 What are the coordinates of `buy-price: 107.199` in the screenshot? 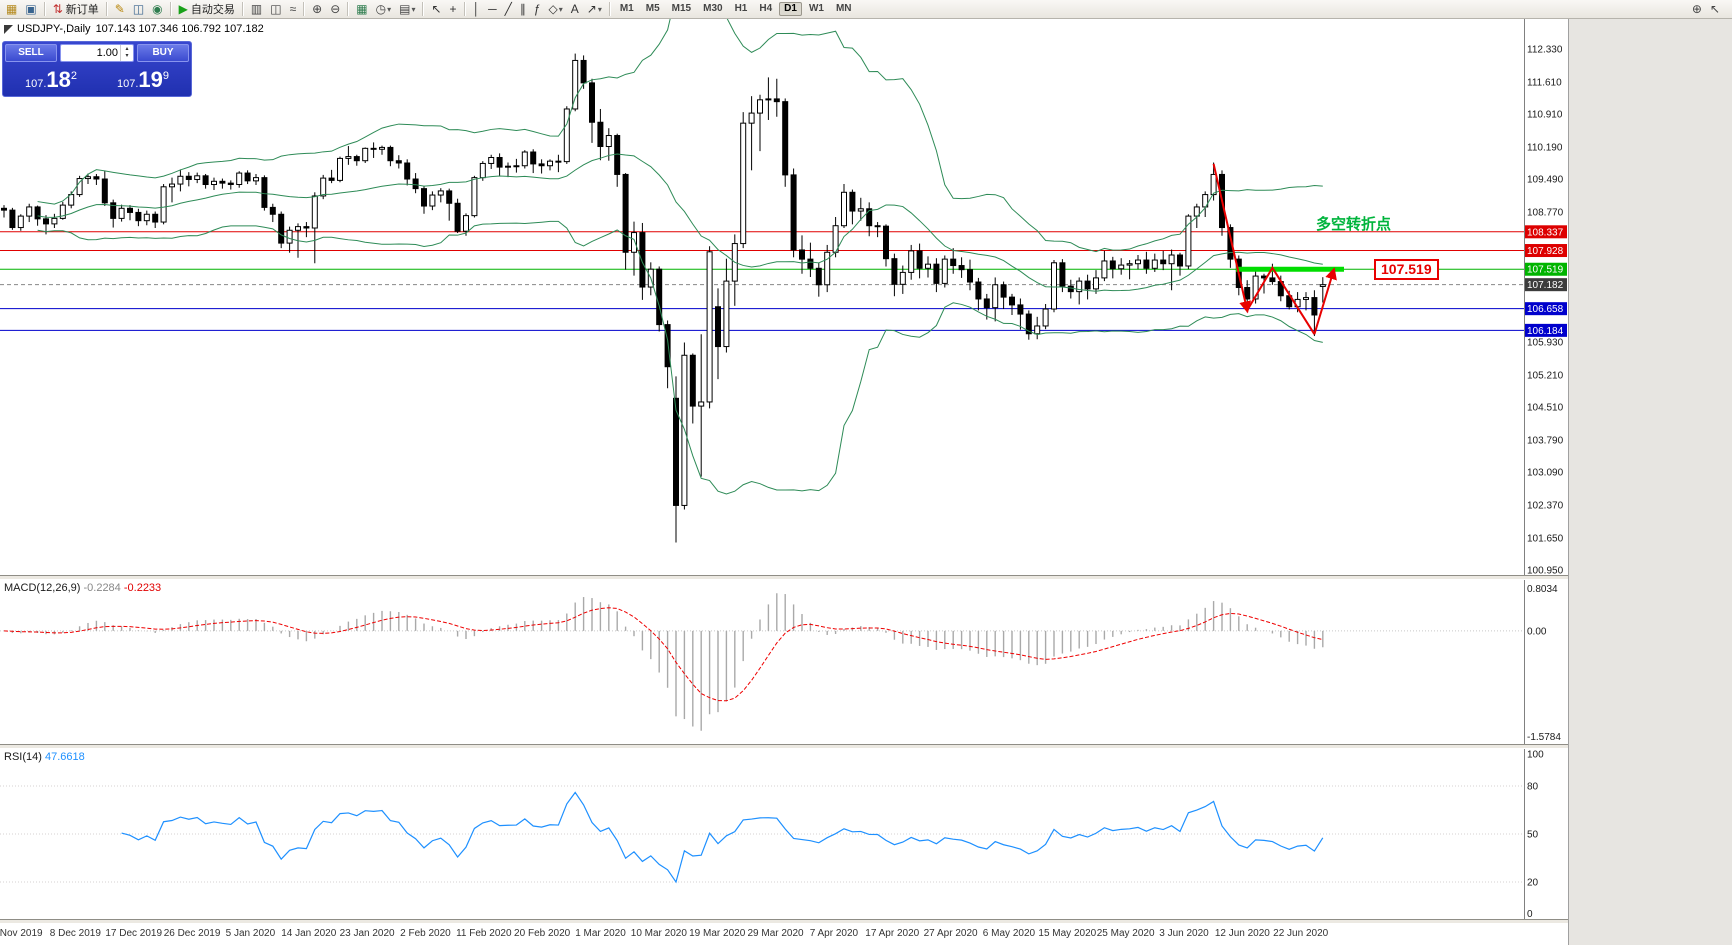 It's located at (143, 79).